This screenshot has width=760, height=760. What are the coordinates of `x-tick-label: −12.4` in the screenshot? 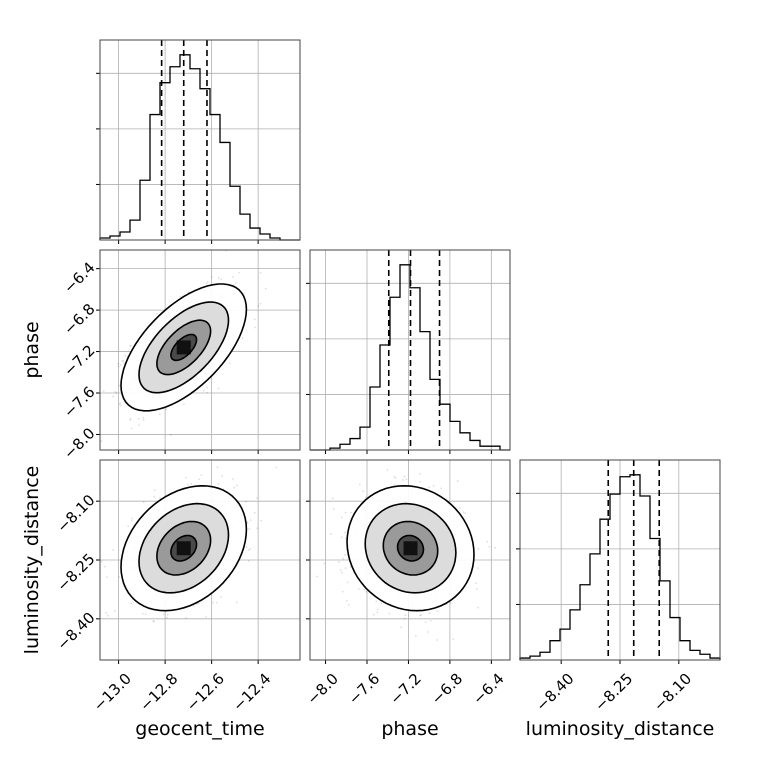 It's located at (251, 692).